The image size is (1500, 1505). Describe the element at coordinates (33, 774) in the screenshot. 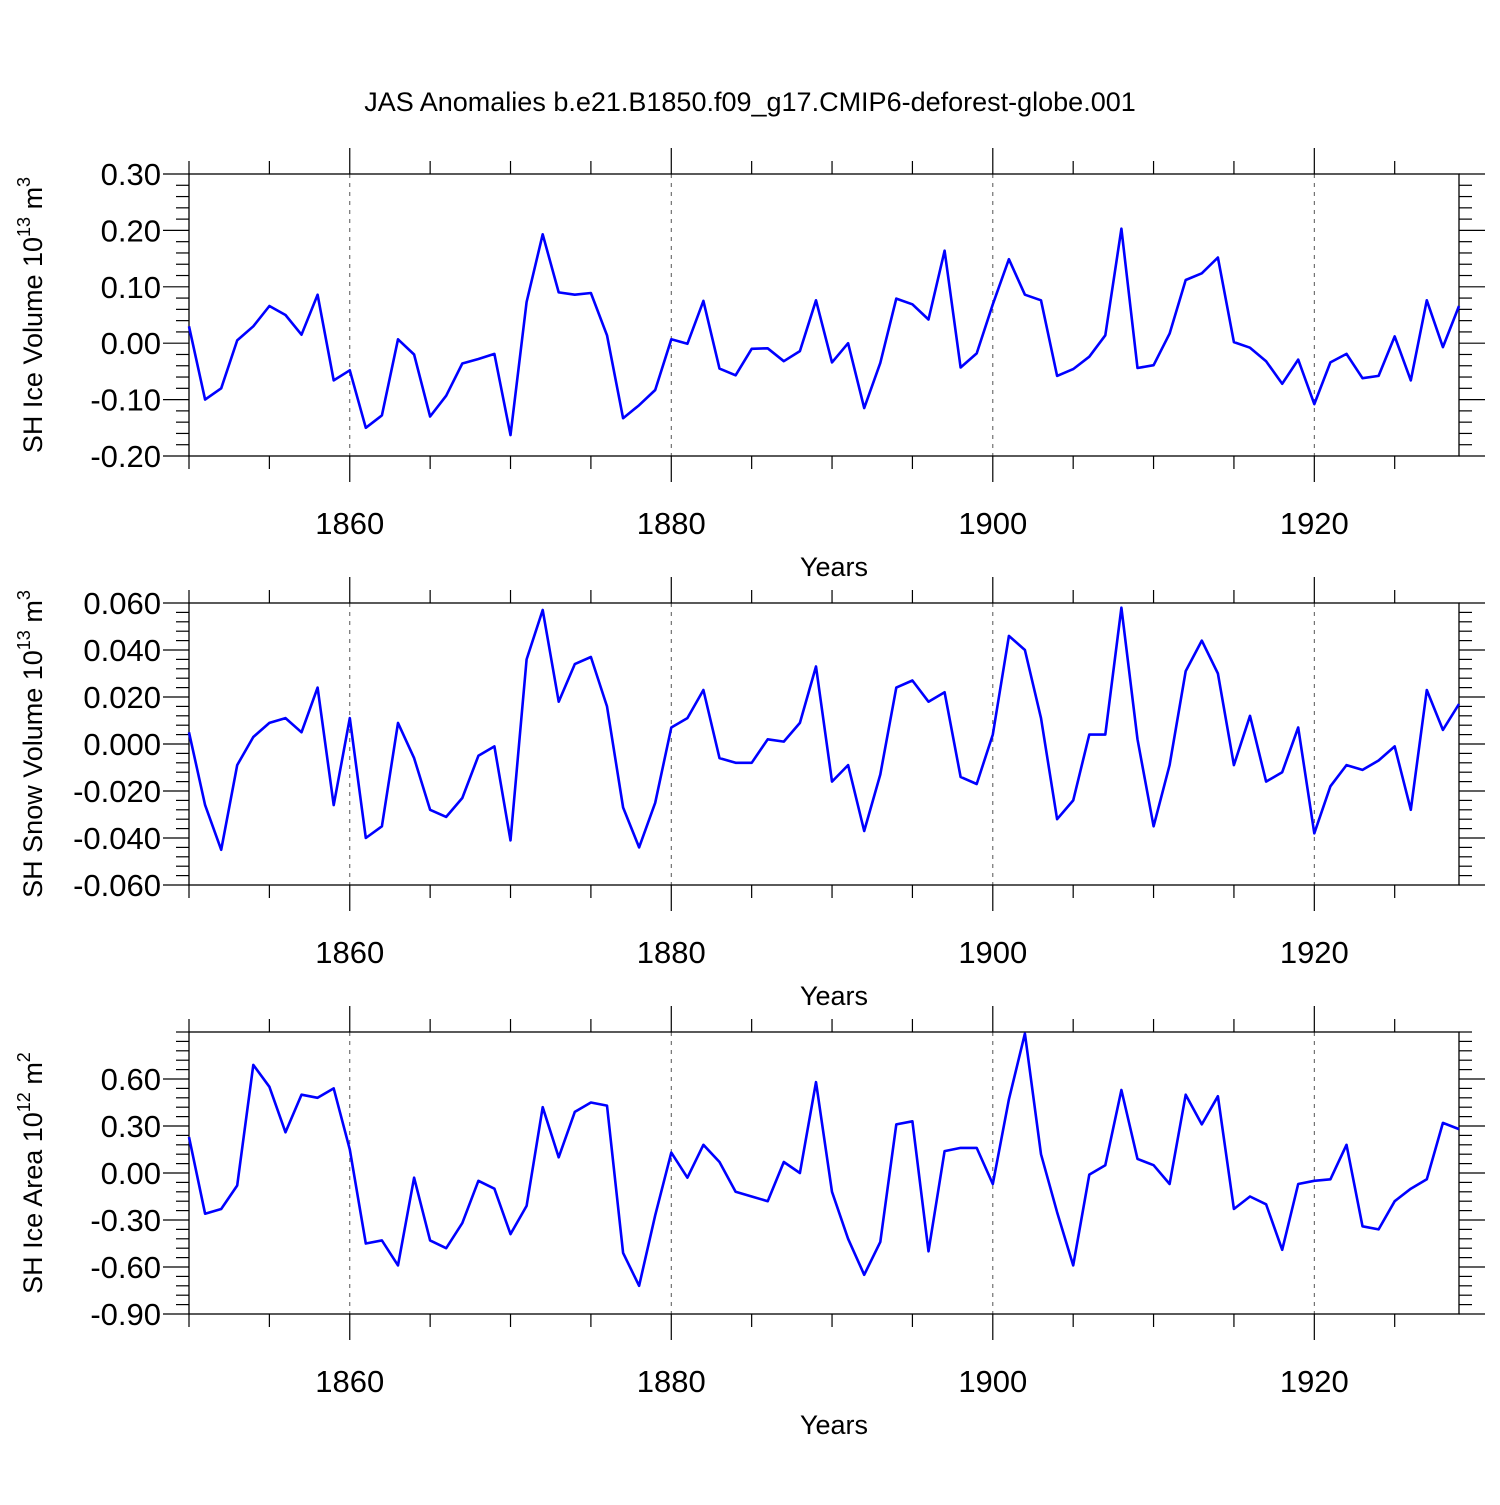

I see `y-axis-label-text: SH Snow Volume 10` at that location.